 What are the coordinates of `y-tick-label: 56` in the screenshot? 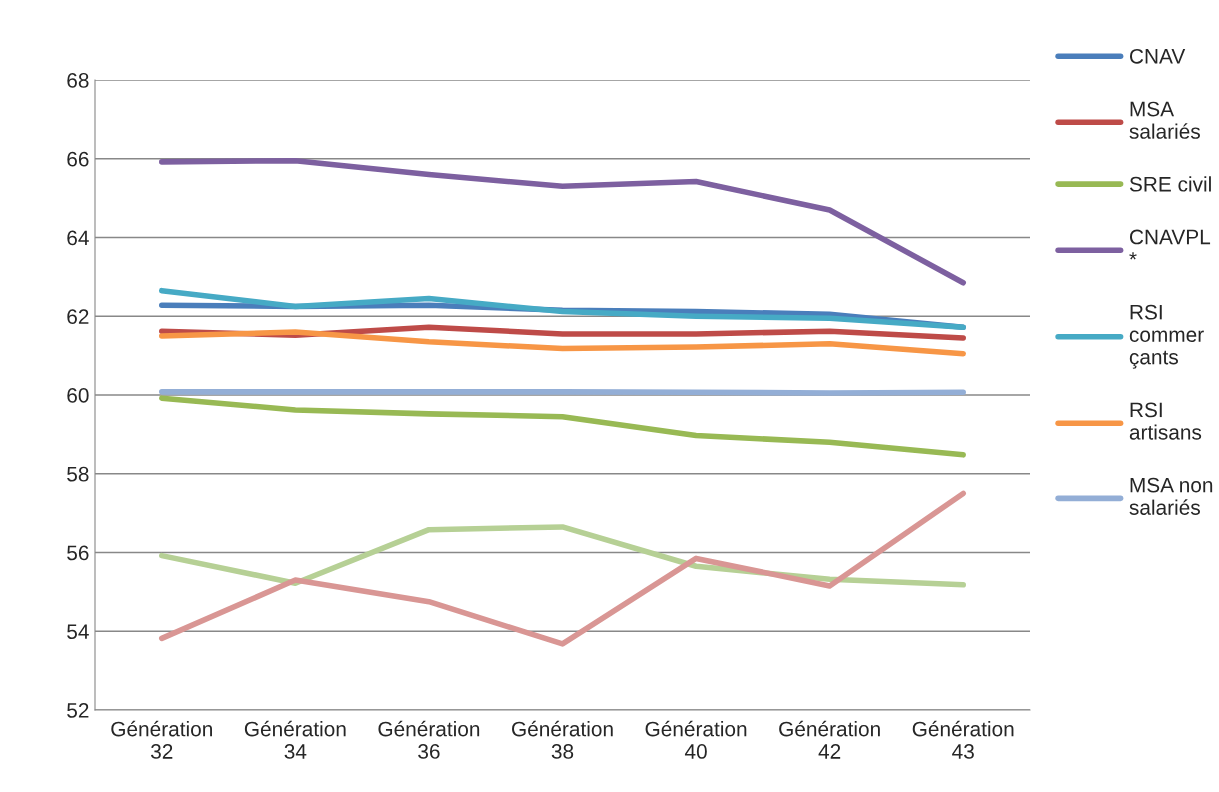 It's located at (78, 553).